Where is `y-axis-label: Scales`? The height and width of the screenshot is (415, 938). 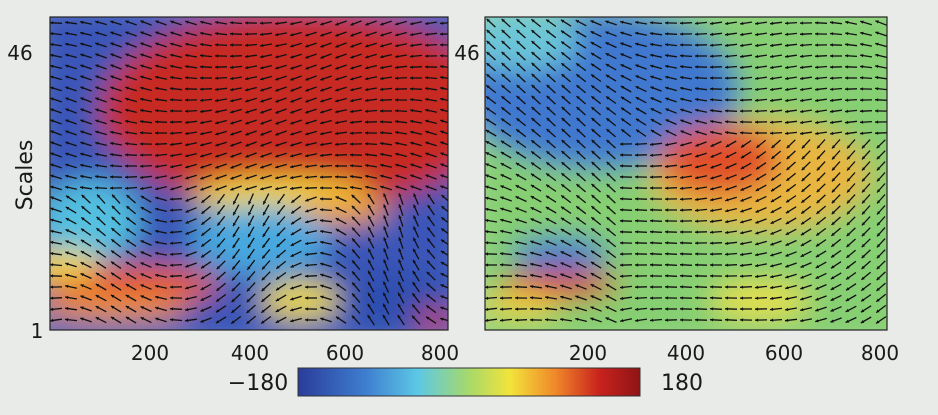
y-axis-label: Scales is located at coordinates (25, 175).